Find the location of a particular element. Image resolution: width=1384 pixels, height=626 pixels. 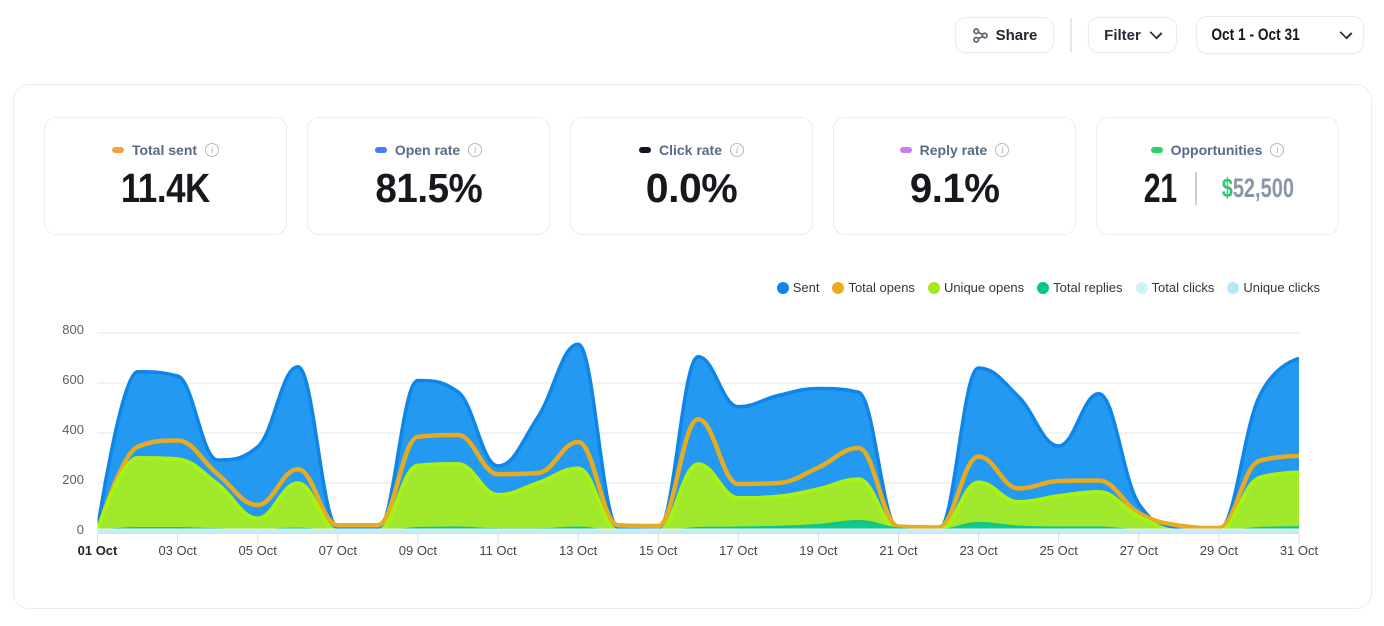

svg-text: 13 Oct is located at coordinates (578, 550).